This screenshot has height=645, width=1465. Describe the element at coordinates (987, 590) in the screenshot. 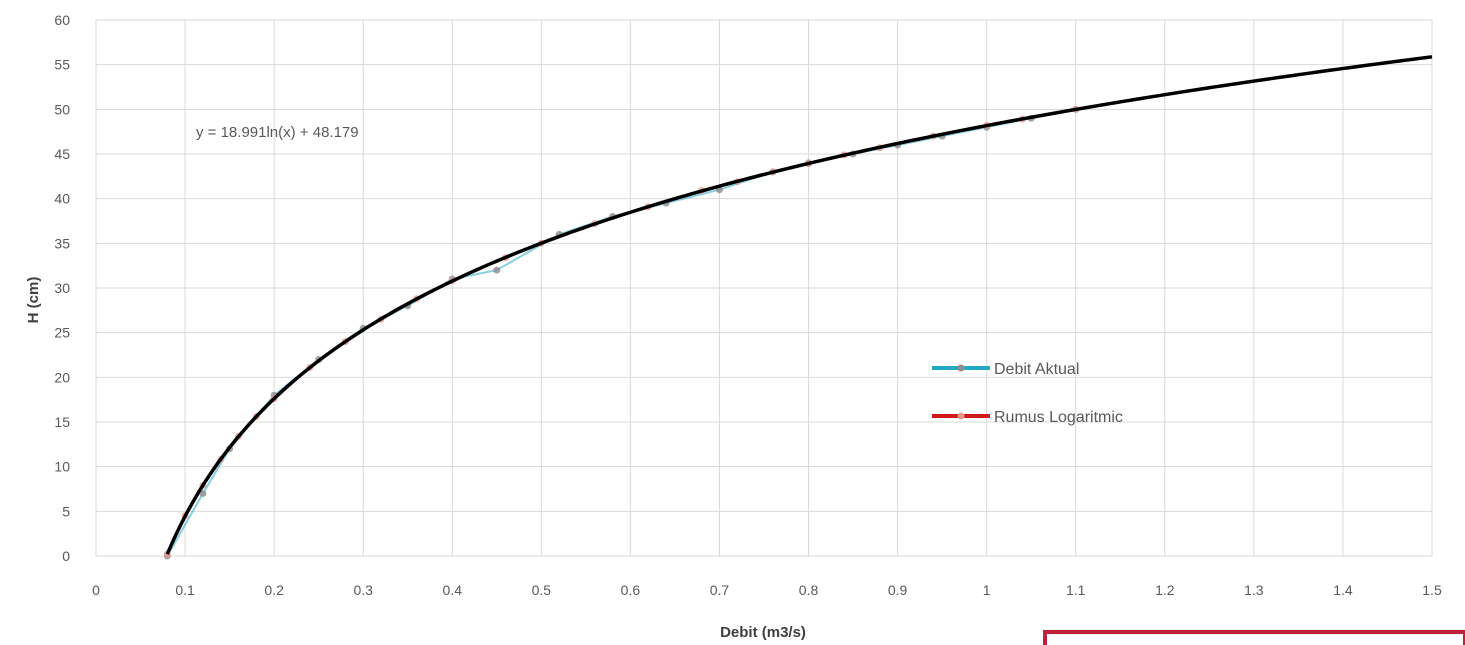

I see `x-tick-label: 1` at that location.